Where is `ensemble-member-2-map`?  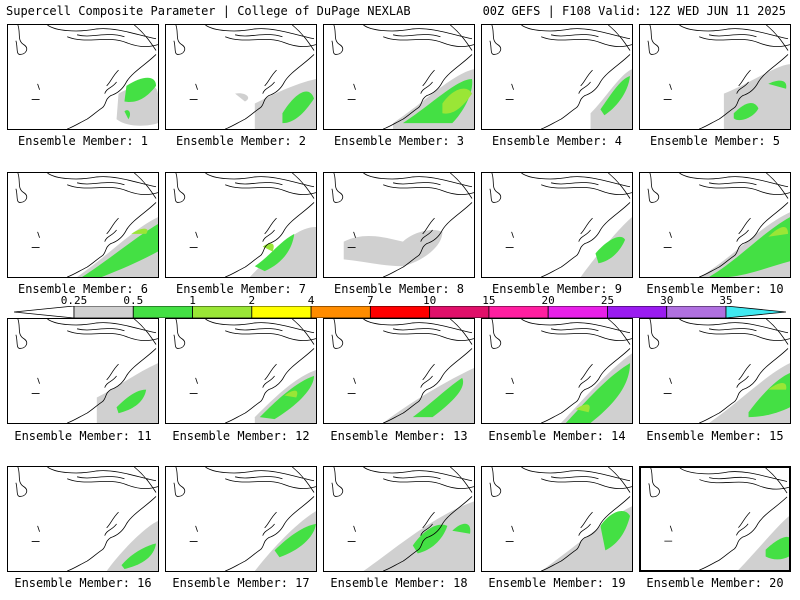
ensemble-member-2-map is located at coordinates (241, 77).